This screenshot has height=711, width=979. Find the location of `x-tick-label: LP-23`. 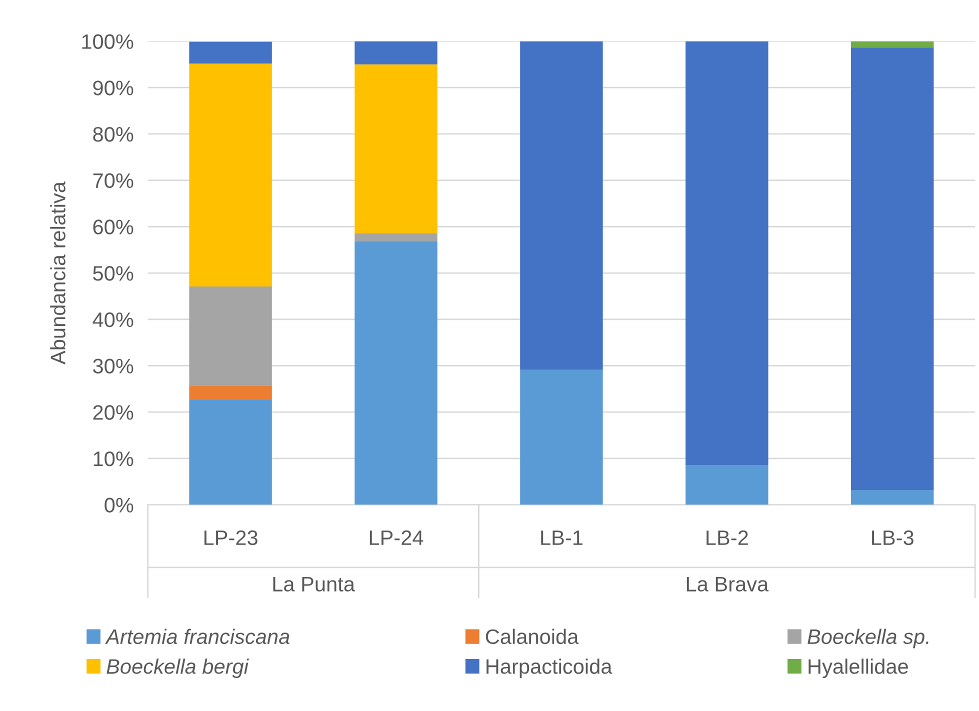

x-tick-label: LP-23 is located at coordinates (231, 538).